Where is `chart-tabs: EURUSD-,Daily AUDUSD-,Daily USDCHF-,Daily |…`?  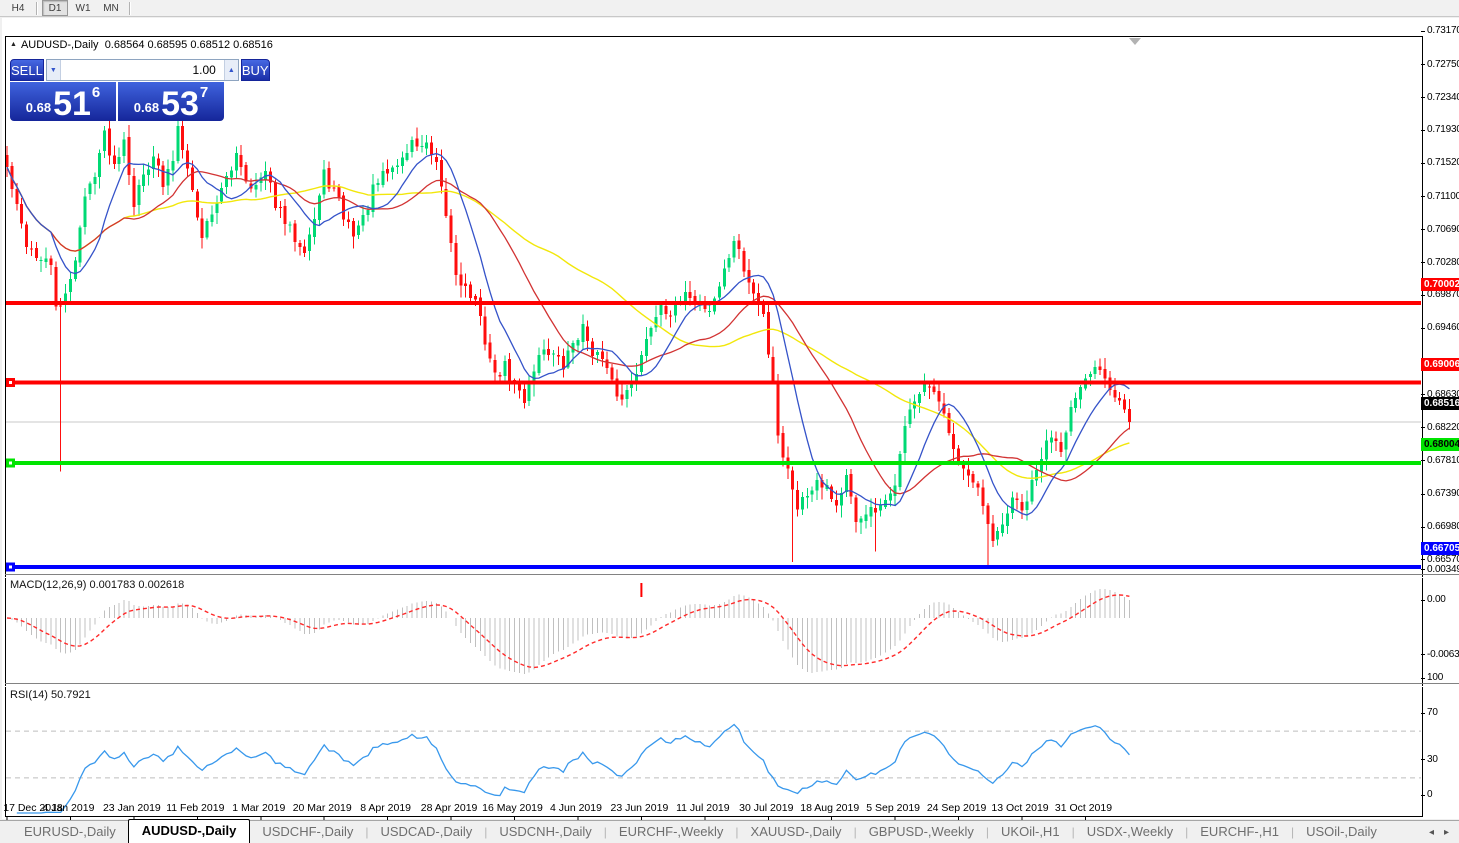
chart-tabs: EURUSD-,Daily AUDUSD-,Daily USDCHF-,Daily |… is located at coordinates (694, 831).